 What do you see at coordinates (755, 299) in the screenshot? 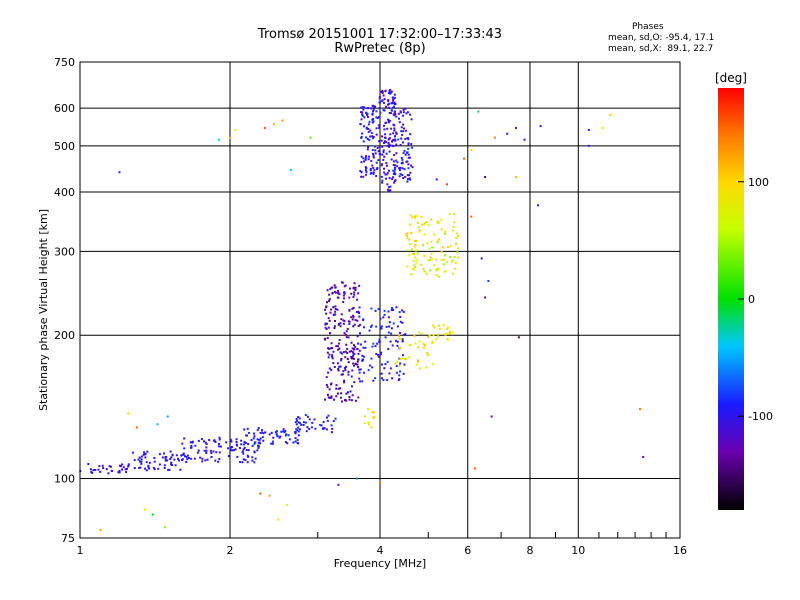
I see `colorbar-ticks: -100 0 100` at bounding box center [755, 299].